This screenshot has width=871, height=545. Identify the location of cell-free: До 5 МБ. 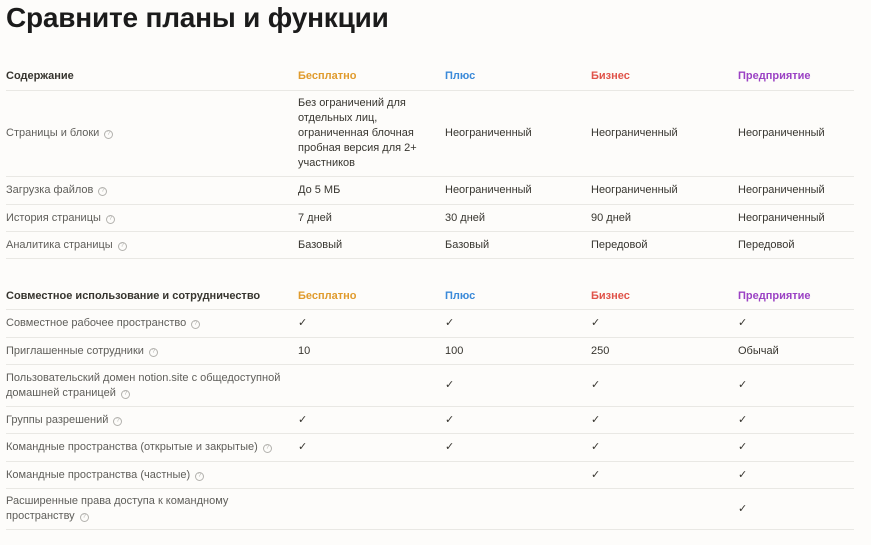
(319, 190).